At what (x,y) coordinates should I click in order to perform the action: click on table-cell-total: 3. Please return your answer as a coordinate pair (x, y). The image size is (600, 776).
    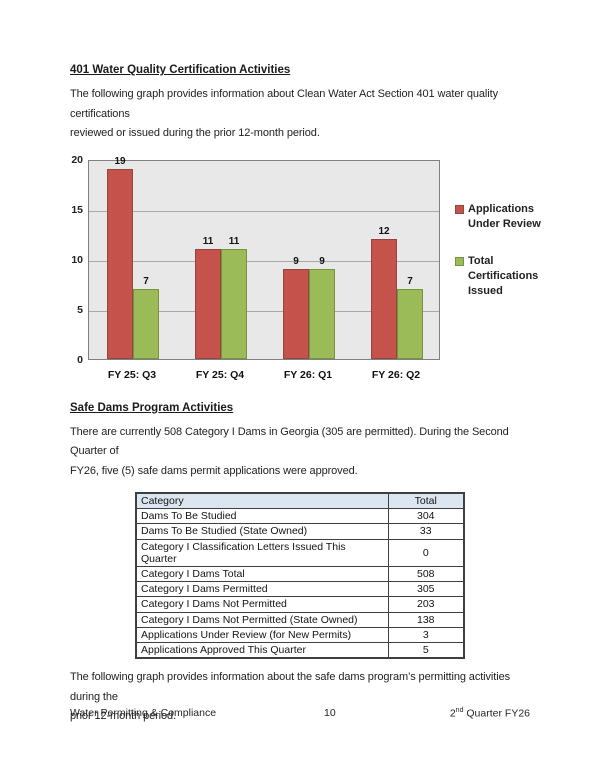
    Looking at the image, I should click on (426, 635).